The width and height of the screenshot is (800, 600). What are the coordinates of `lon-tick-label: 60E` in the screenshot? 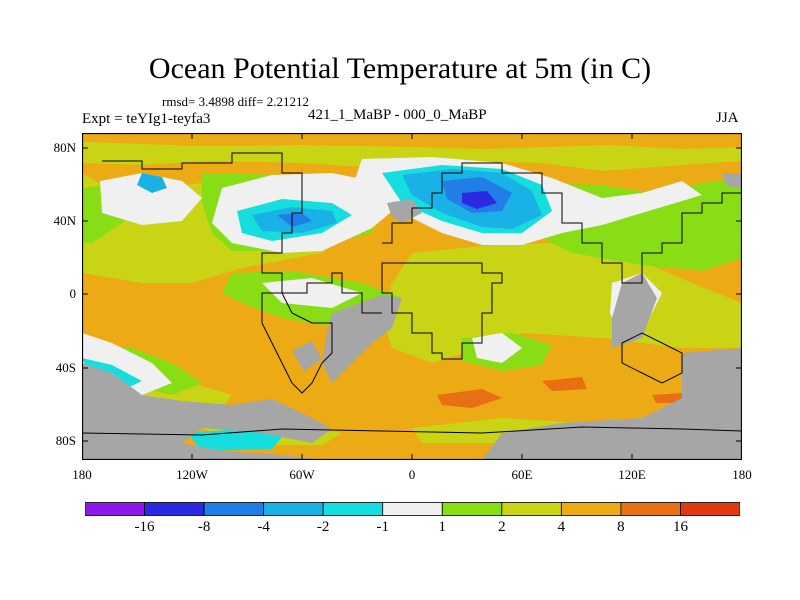 It's located at (522, 474).